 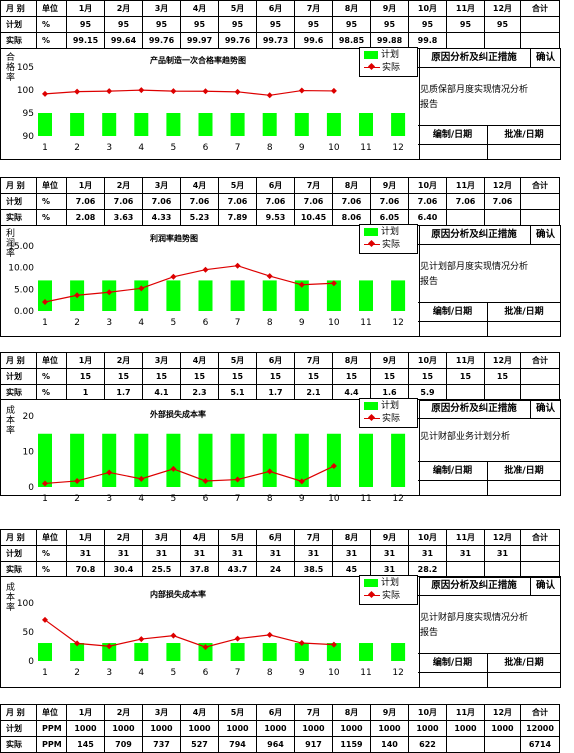 I want to click on prepared-by-label: 编制/日期, so click(x=453, y=312).